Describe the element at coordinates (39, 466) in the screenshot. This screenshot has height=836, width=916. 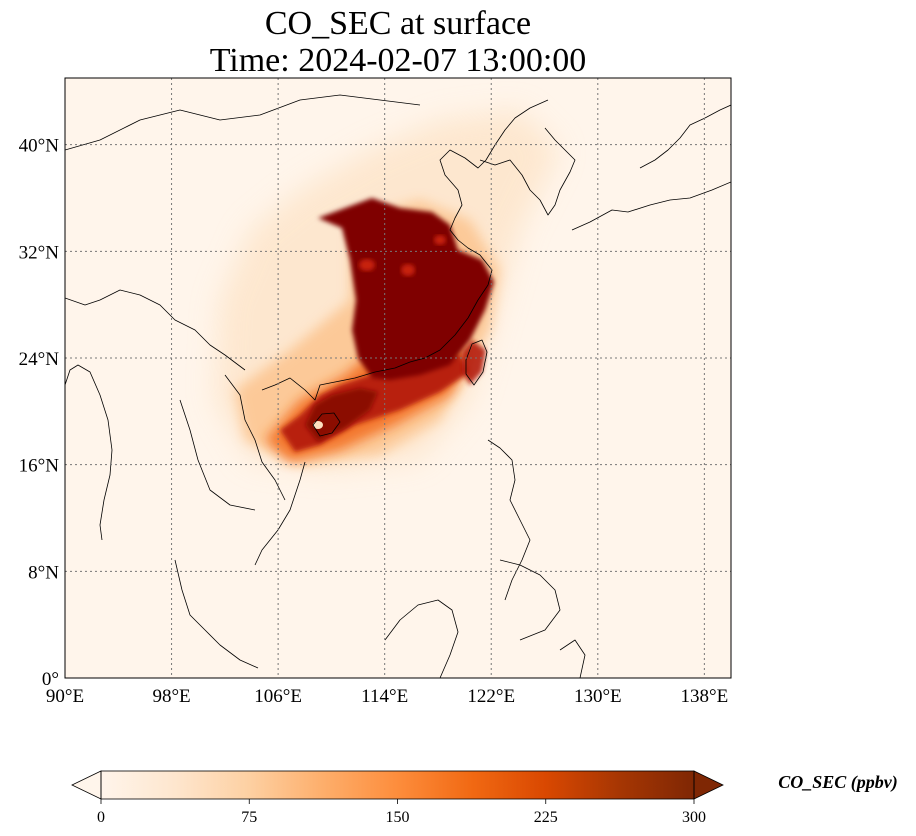
I see `latitude-tick-label: 16°N` at that location.